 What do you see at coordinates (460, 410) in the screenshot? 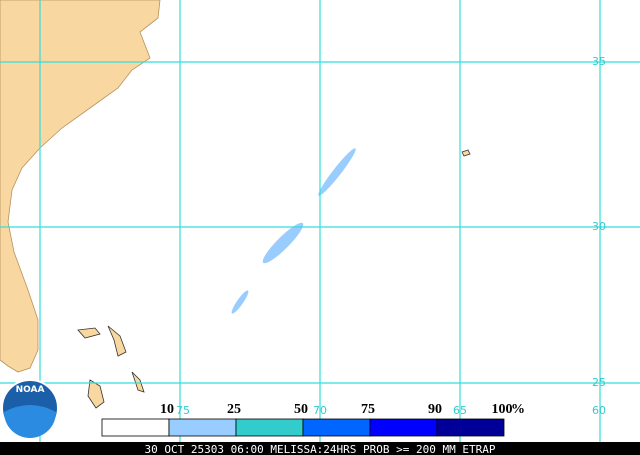
I see `lon-label: 65` at bounding box center [460, 410].